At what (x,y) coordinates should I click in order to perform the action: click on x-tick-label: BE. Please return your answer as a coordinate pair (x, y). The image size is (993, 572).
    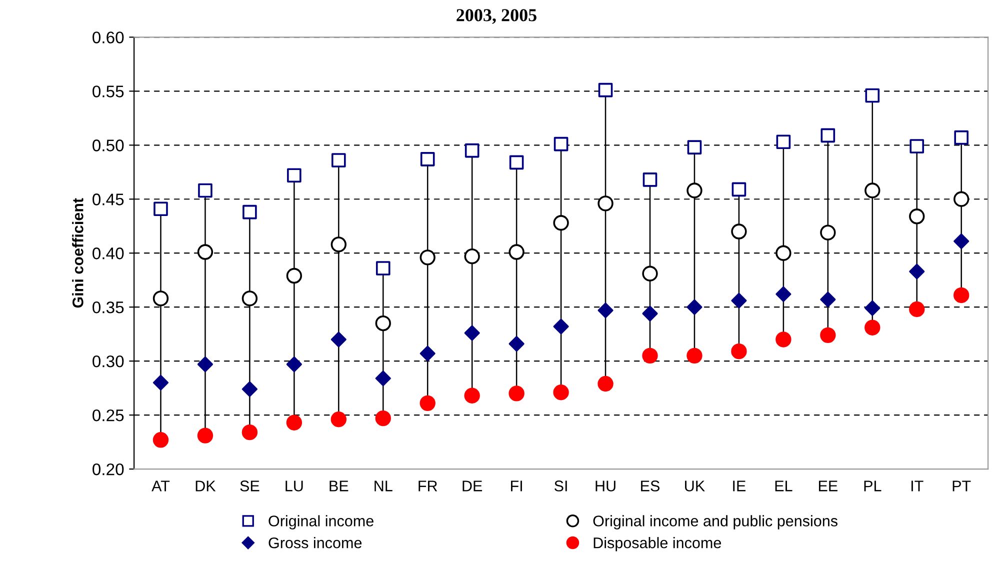
    Looking at the image, I should click on (339, 486).